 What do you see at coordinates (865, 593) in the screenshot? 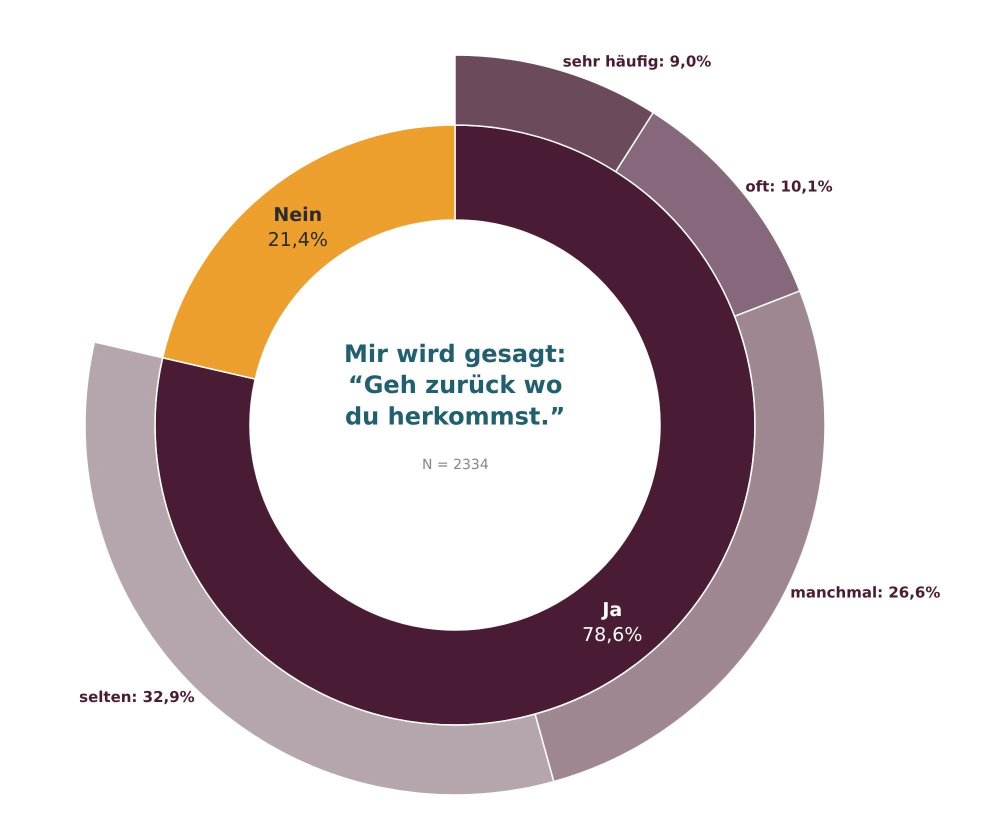
I see `category-label: manchmal: 26,6%` at bounding box center [865, 593].